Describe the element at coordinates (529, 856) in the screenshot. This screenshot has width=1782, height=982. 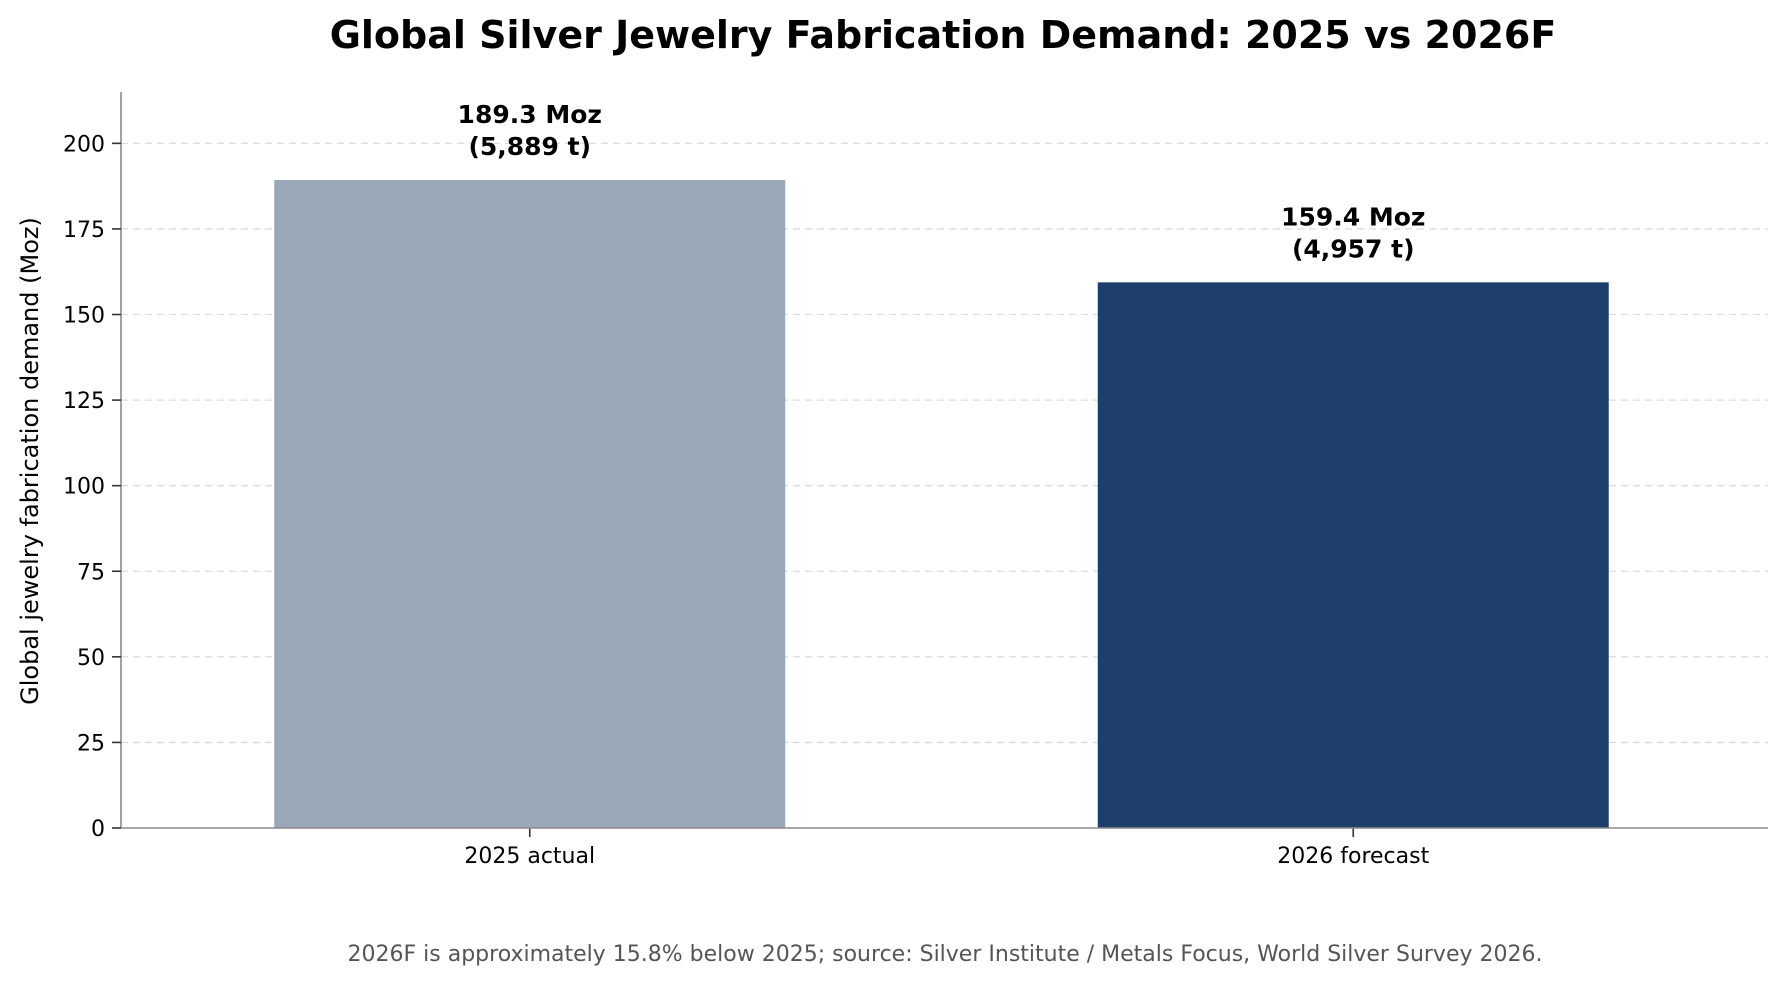
I see `x-tick-label: 2025 actual` at that location.